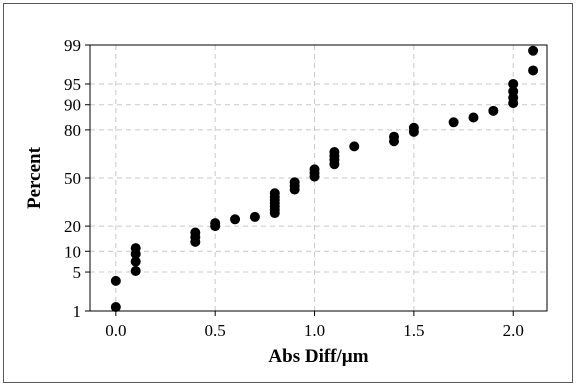 This screenshot has height=388, width=578. What do you see at coordinates (72, 130) in the screenshot?
I see `y-tick-label: 80` at bounding box center [72, 130].